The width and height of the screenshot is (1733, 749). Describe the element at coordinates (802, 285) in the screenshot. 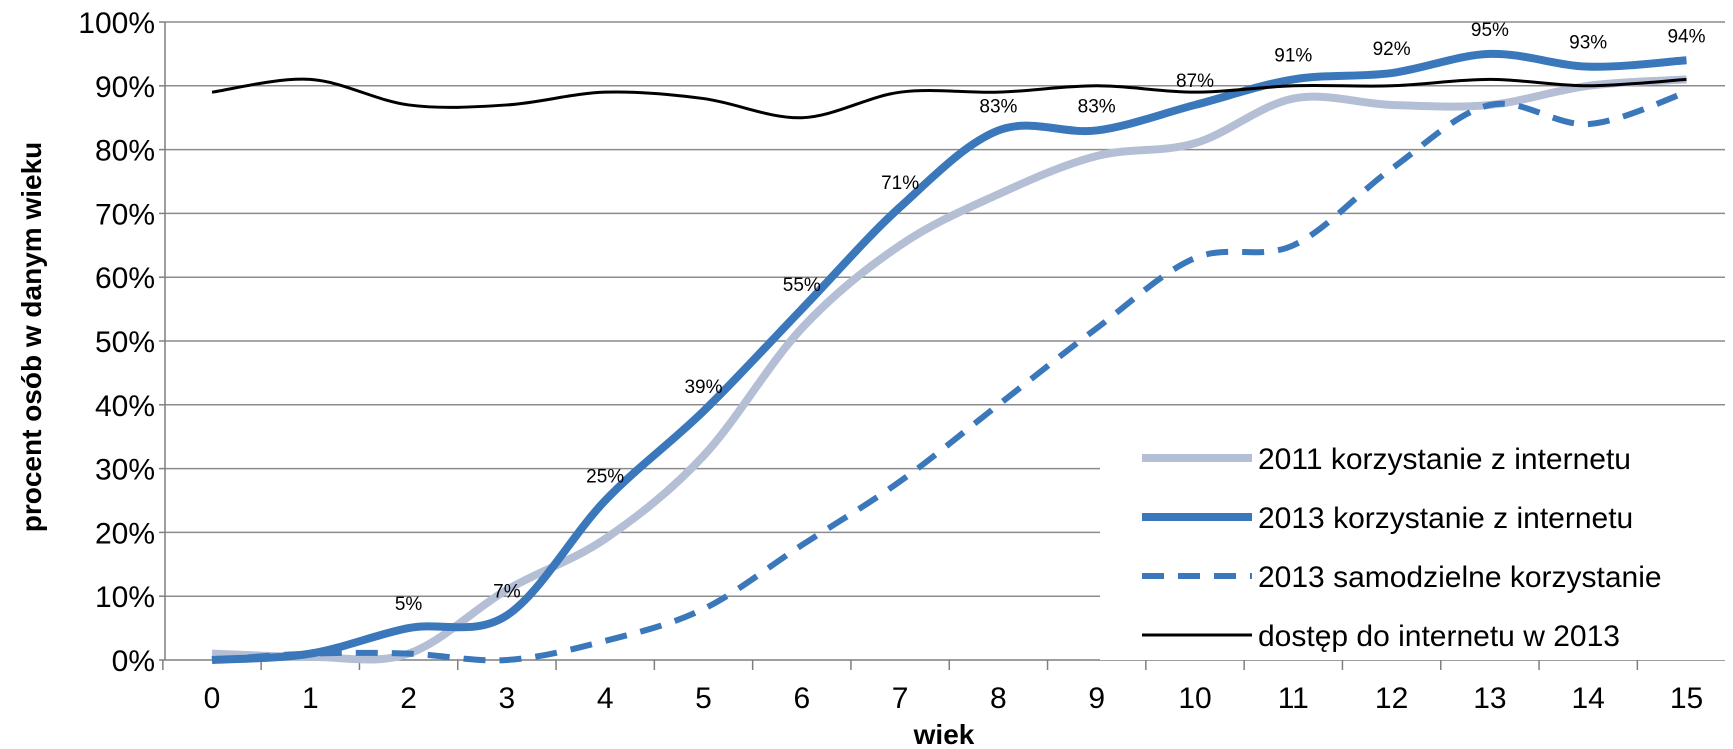

I see `data-label: 55%` at that location.